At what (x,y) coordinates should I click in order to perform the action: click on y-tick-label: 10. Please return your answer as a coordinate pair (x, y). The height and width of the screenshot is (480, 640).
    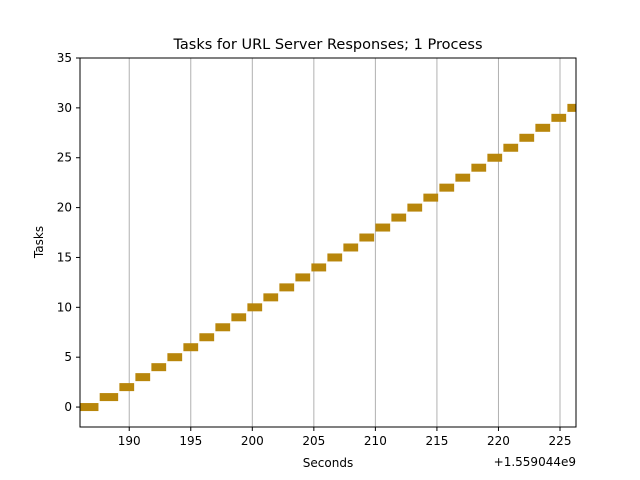
    Looking at the image, I should click on (64, 307).